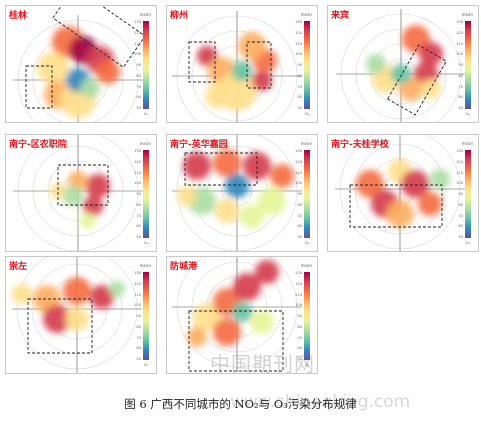  Describe the element at coordinates (184, 267) in the screenshot. I see `panel-title: 防城港` at that location.